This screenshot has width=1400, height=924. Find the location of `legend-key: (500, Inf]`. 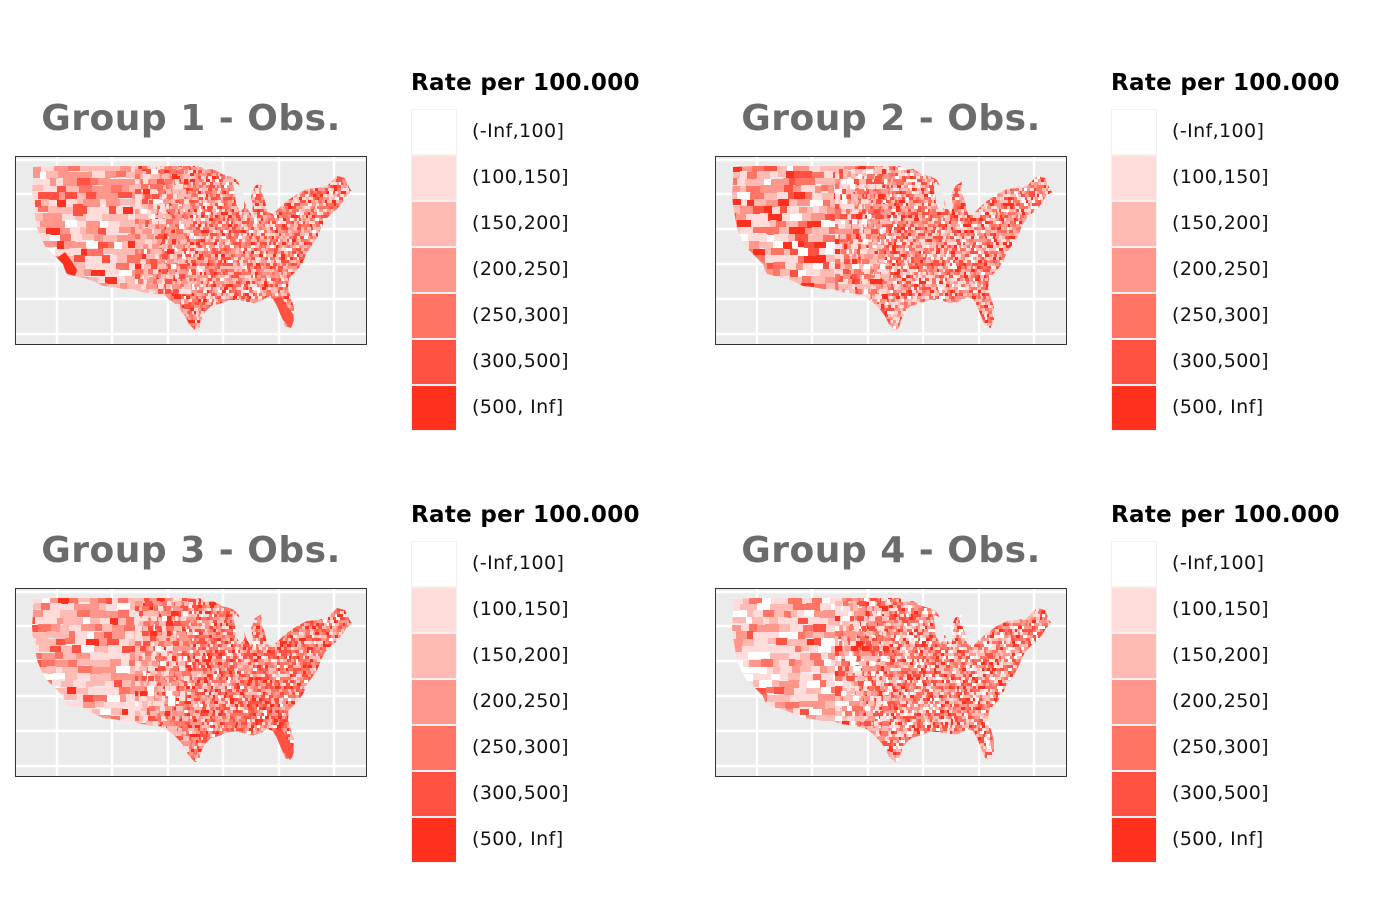

legend-key: (500, Inf] is located at coordinates (434, 408).